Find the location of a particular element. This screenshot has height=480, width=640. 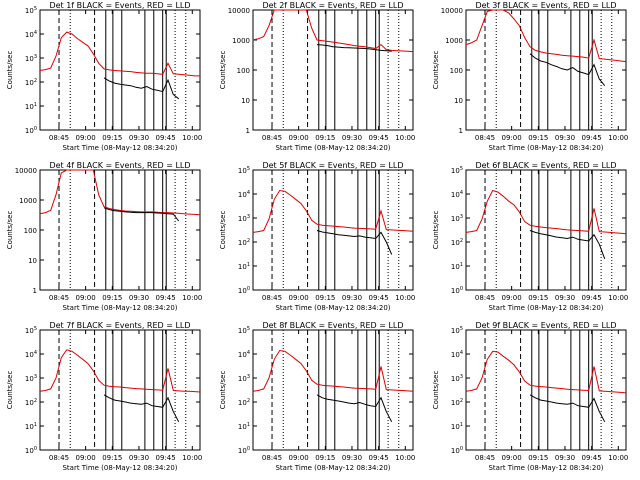

chart-title: Det 1f BLACK = Events, RED = LLD is located at coordinates (119, 5).